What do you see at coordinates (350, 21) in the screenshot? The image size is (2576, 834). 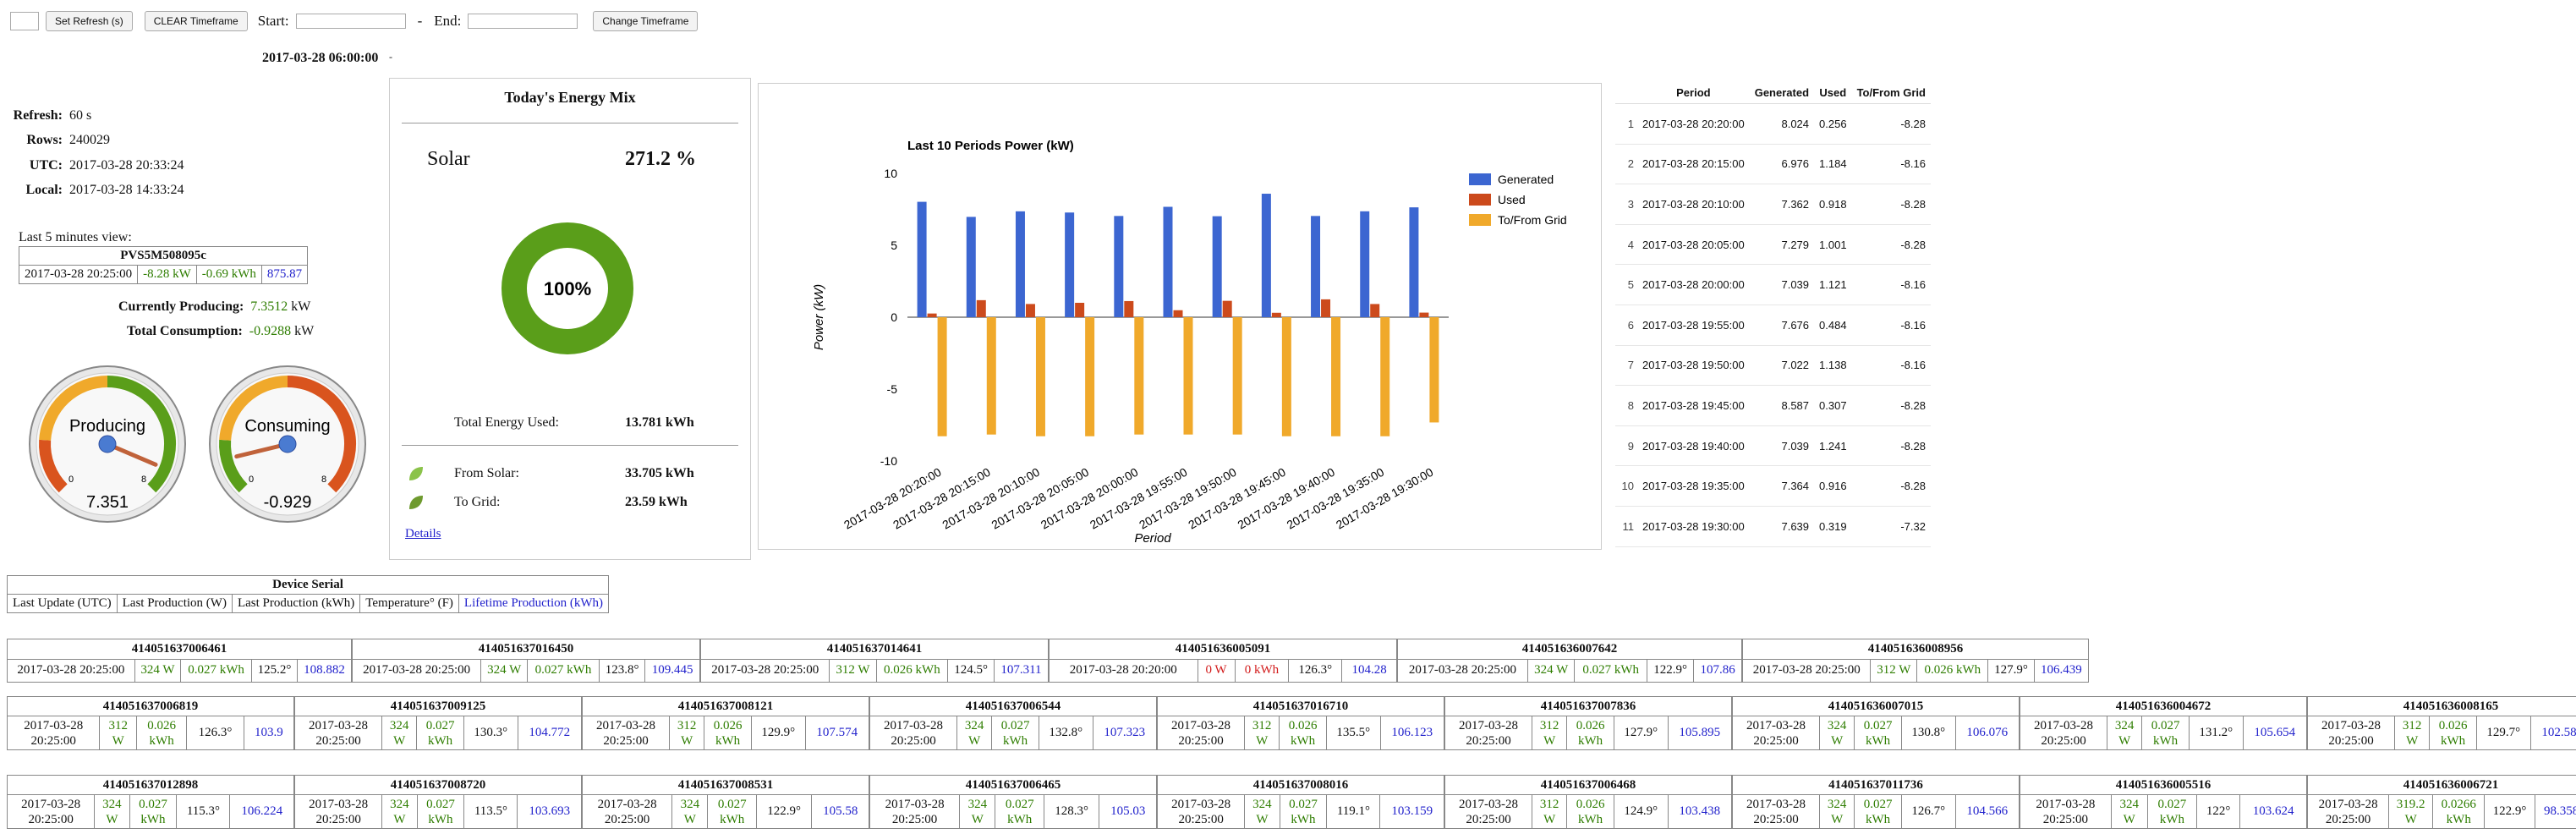 I see `start-input` at bounding box center [350, 21].